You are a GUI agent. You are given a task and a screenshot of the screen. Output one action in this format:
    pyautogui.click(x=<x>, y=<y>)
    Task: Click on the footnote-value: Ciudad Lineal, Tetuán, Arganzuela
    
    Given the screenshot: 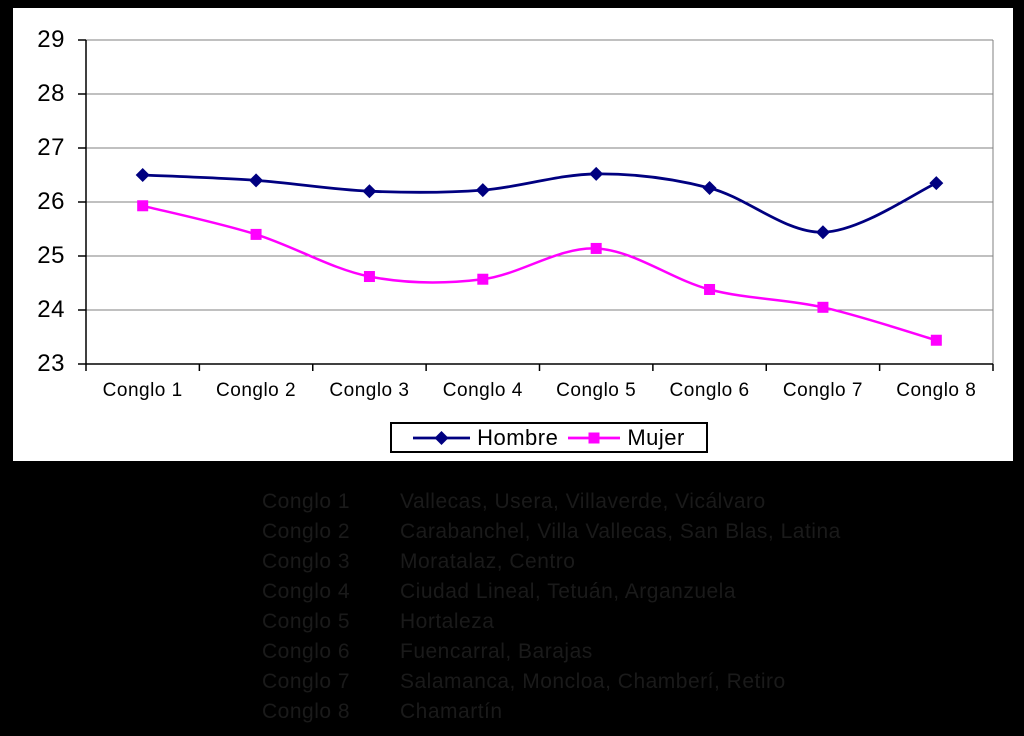 What is the action you would take?
    pyautogui.click(x=568, y=591)
    